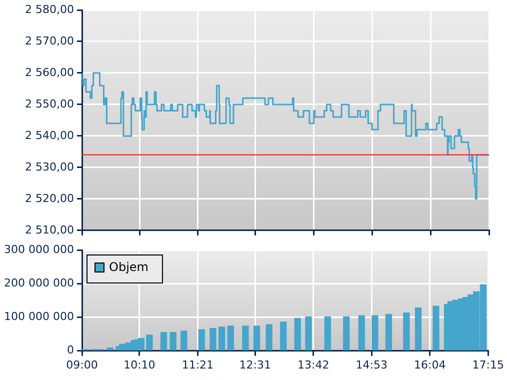 The image size is (507, 380). I want to click on y-tick-label: 2 540,00, so click(49, 135).